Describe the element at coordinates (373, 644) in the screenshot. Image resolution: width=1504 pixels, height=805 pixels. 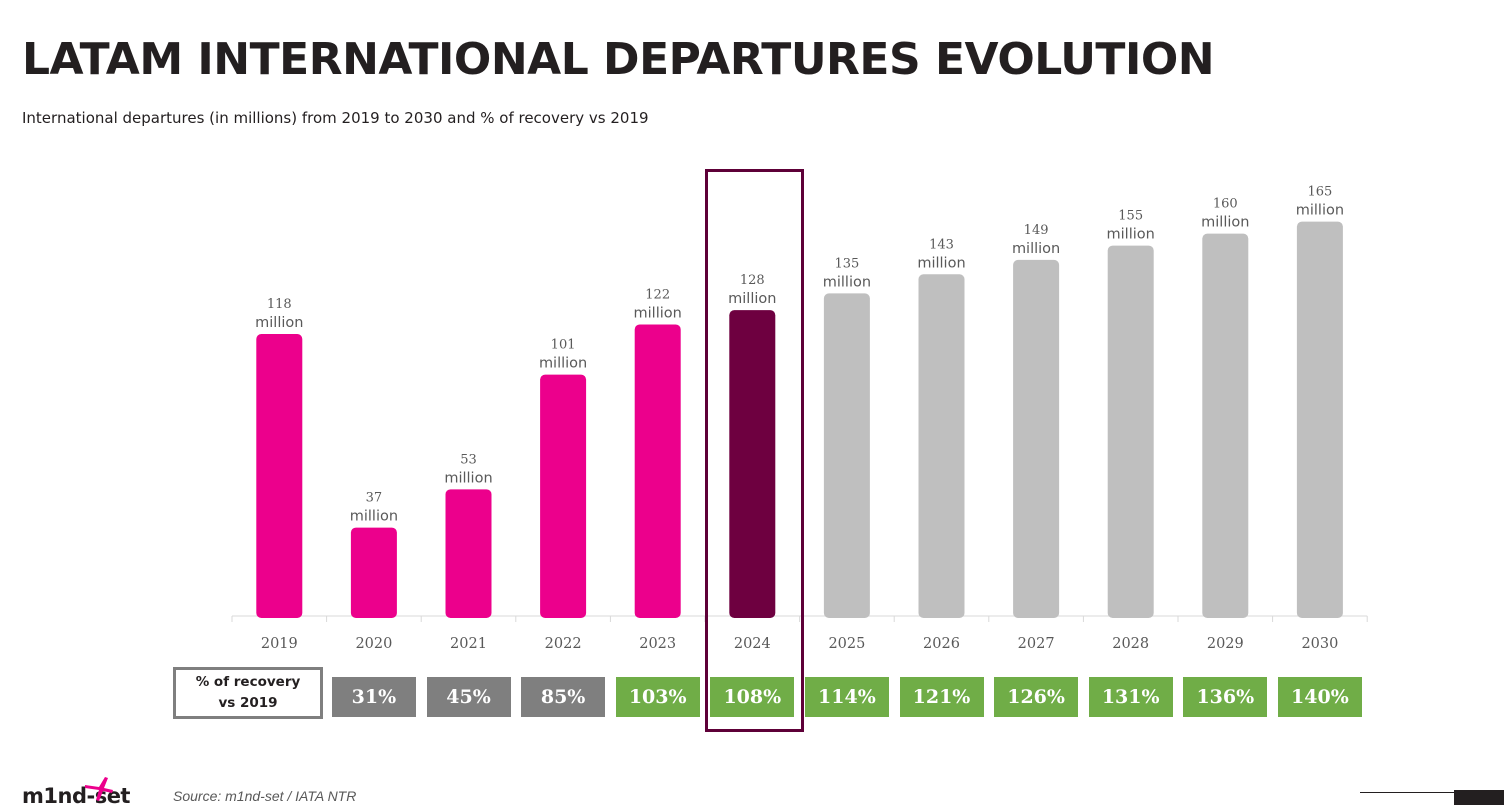
I see `x-tick-label: 2020` at that location.